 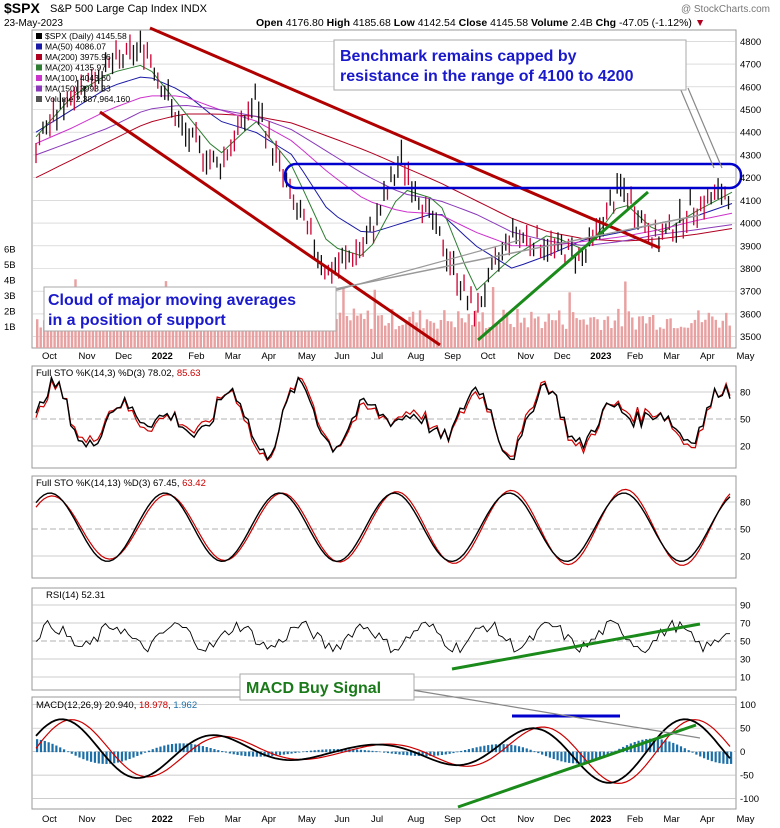 What do you see at coordinates (87, 99) in the screenshot?
I see `legend-item: Volume 2,387,964,160` at bounding box center [87, 99].